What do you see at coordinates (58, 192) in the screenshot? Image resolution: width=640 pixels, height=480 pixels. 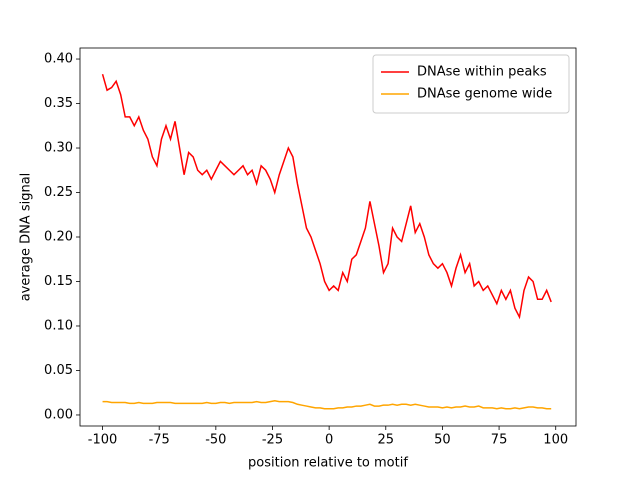 I see `y-tick-label: 0.25` at bounding box center [58, 192].